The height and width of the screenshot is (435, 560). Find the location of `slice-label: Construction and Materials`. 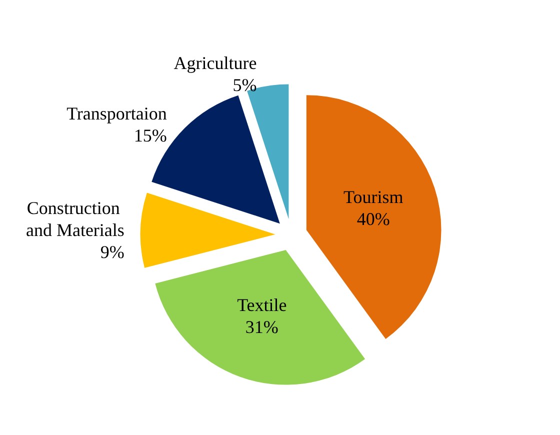

slice-label: Construction and Materials is located at coordinates (75, 219).